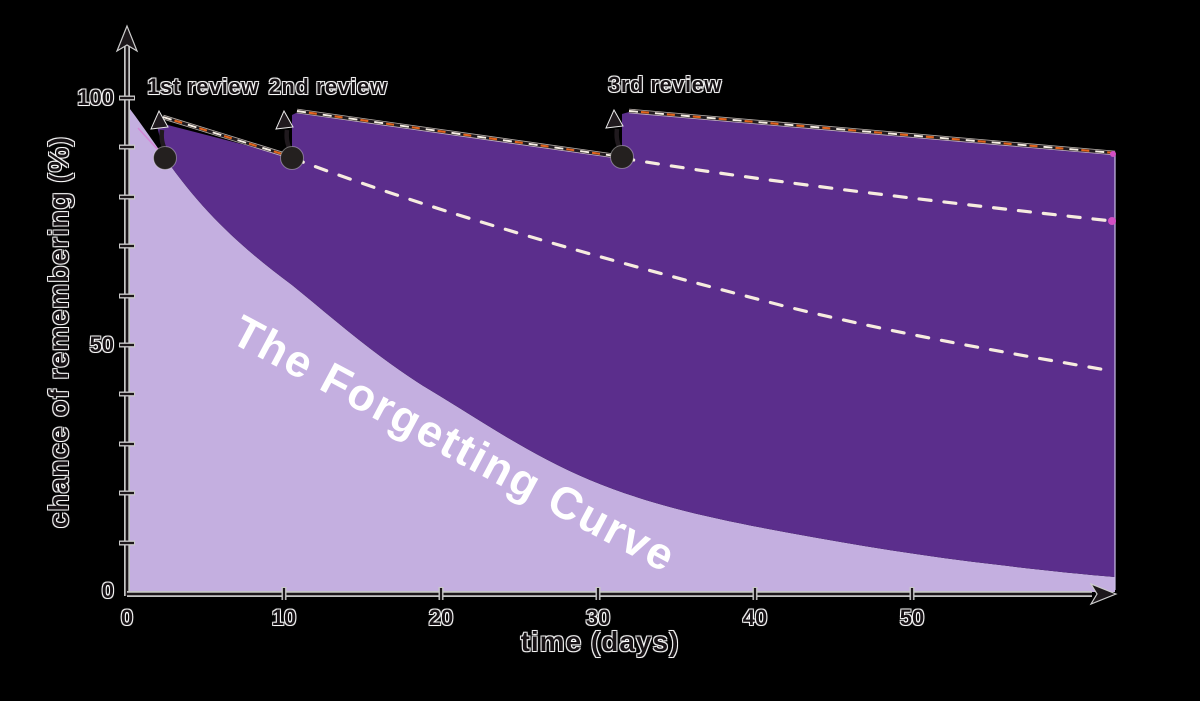 This screenshot has height=701, width=1200. I want to click on x-axis-ticks, so click(598, 593).